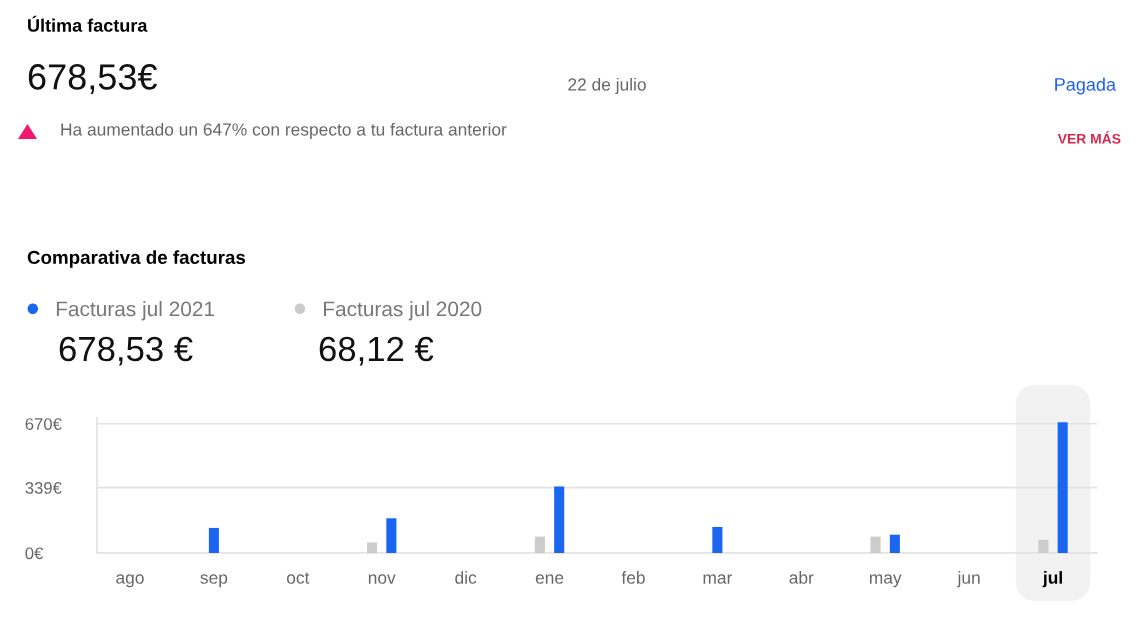 This screenshot has width=1145, height=641. What do you see at coordinates (968, 579) in the screenshot?
I see `x-tick-label: jun` at bounding box center [968, 579].